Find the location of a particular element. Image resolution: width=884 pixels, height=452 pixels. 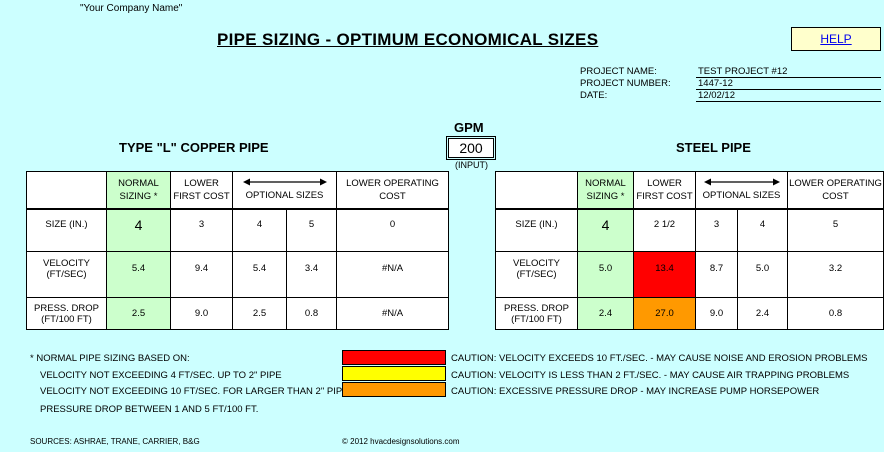

copper-size-optional-2: 5 is located at coordinates (311, 223).